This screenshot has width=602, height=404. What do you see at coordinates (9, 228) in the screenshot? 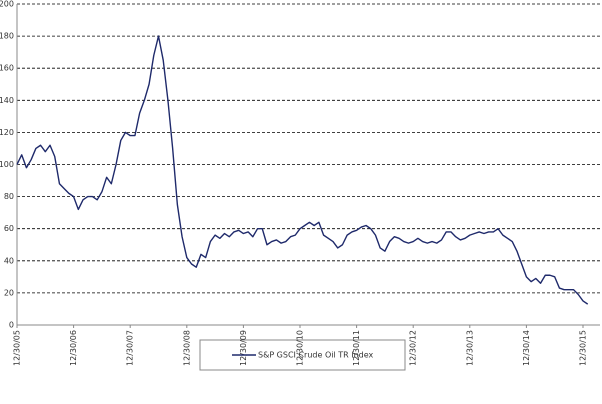
I see `y-tick-label: 60` at bounding box center [9, 228].